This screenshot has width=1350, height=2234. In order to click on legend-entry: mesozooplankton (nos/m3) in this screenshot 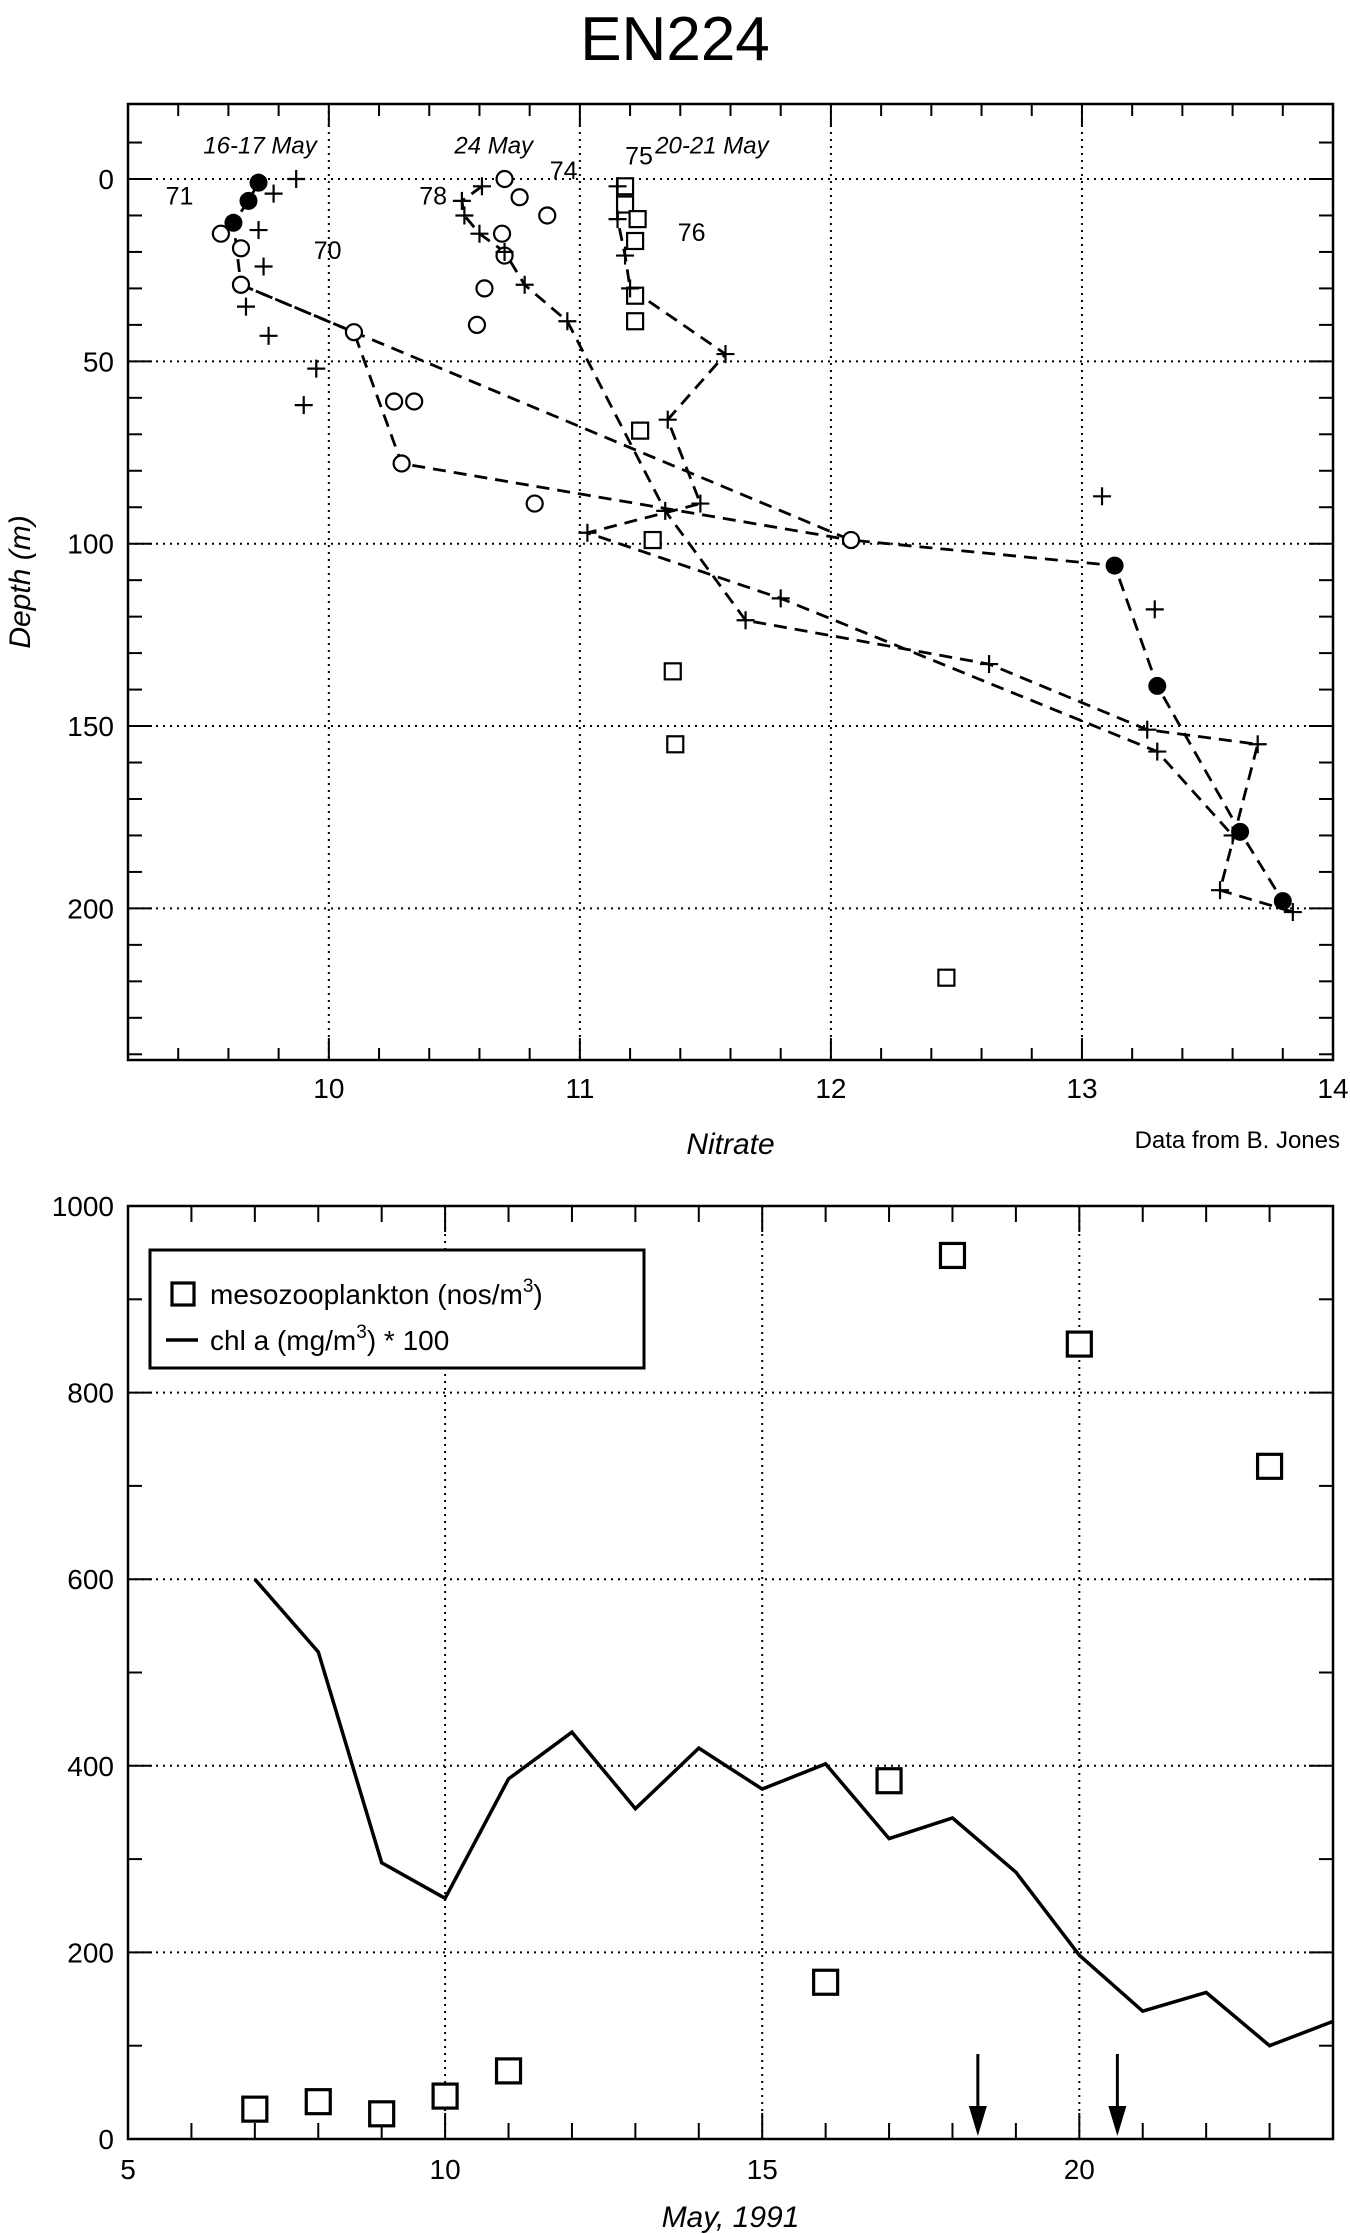, I will do `click(376, 1293)`.